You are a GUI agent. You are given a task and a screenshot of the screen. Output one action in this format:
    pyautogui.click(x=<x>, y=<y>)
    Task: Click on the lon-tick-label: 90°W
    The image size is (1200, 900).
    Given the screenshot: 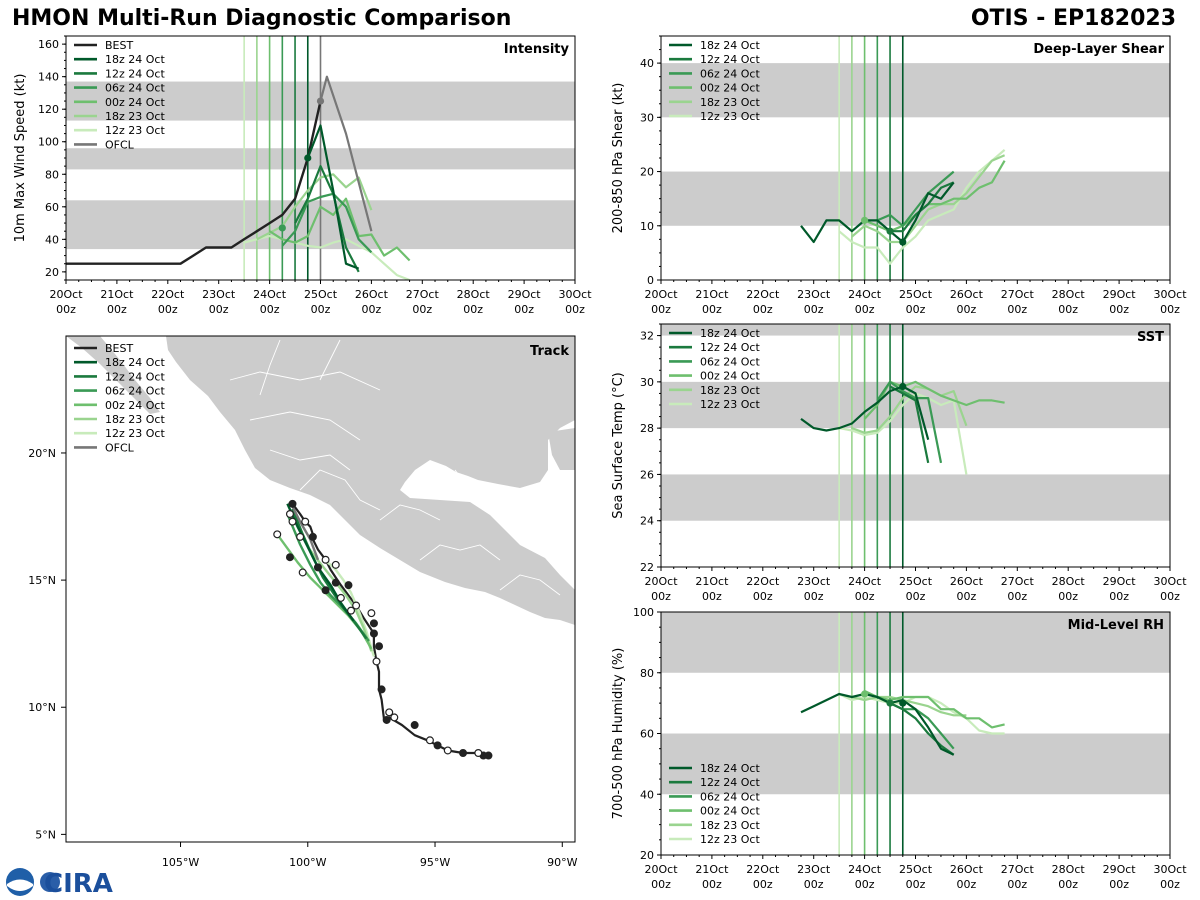 What is the action you would take?
    pyautogui.click(x=562, y=862)
    